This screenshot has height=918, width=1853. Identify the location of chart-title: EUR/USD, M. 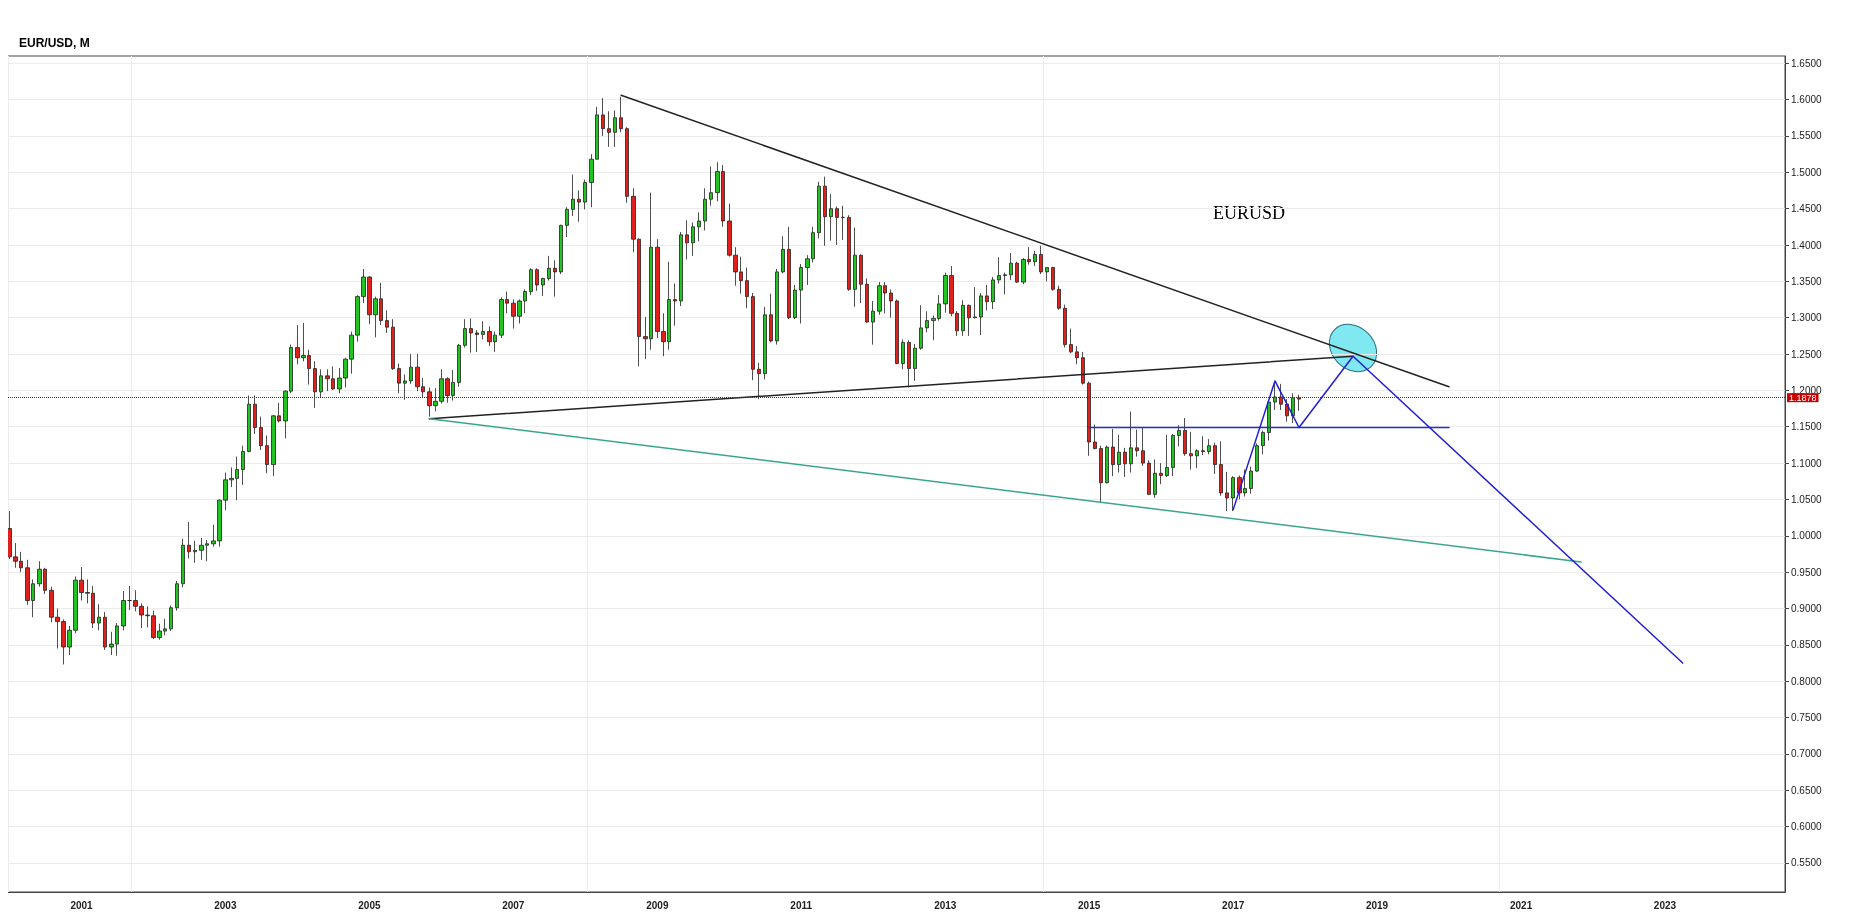
(54, 43).